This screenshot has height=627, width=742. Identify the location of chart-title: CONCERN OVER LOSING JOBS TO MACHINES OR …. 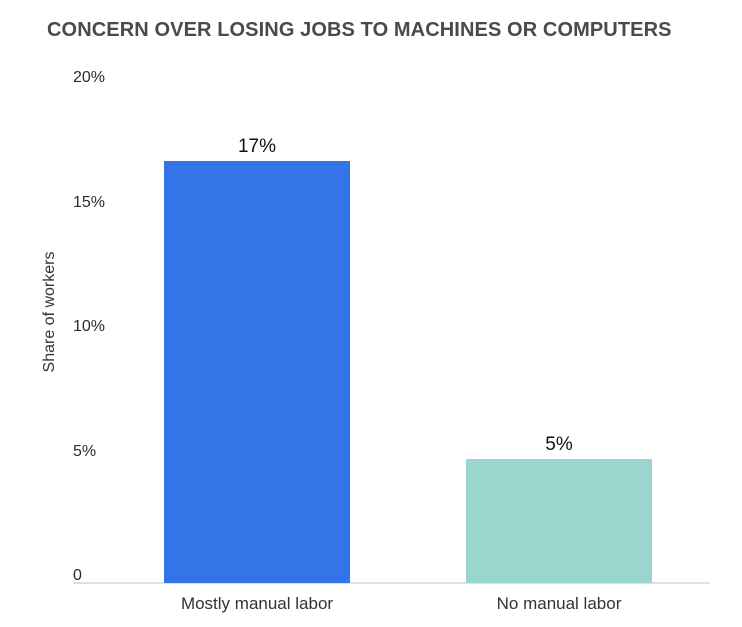
(359, 30).